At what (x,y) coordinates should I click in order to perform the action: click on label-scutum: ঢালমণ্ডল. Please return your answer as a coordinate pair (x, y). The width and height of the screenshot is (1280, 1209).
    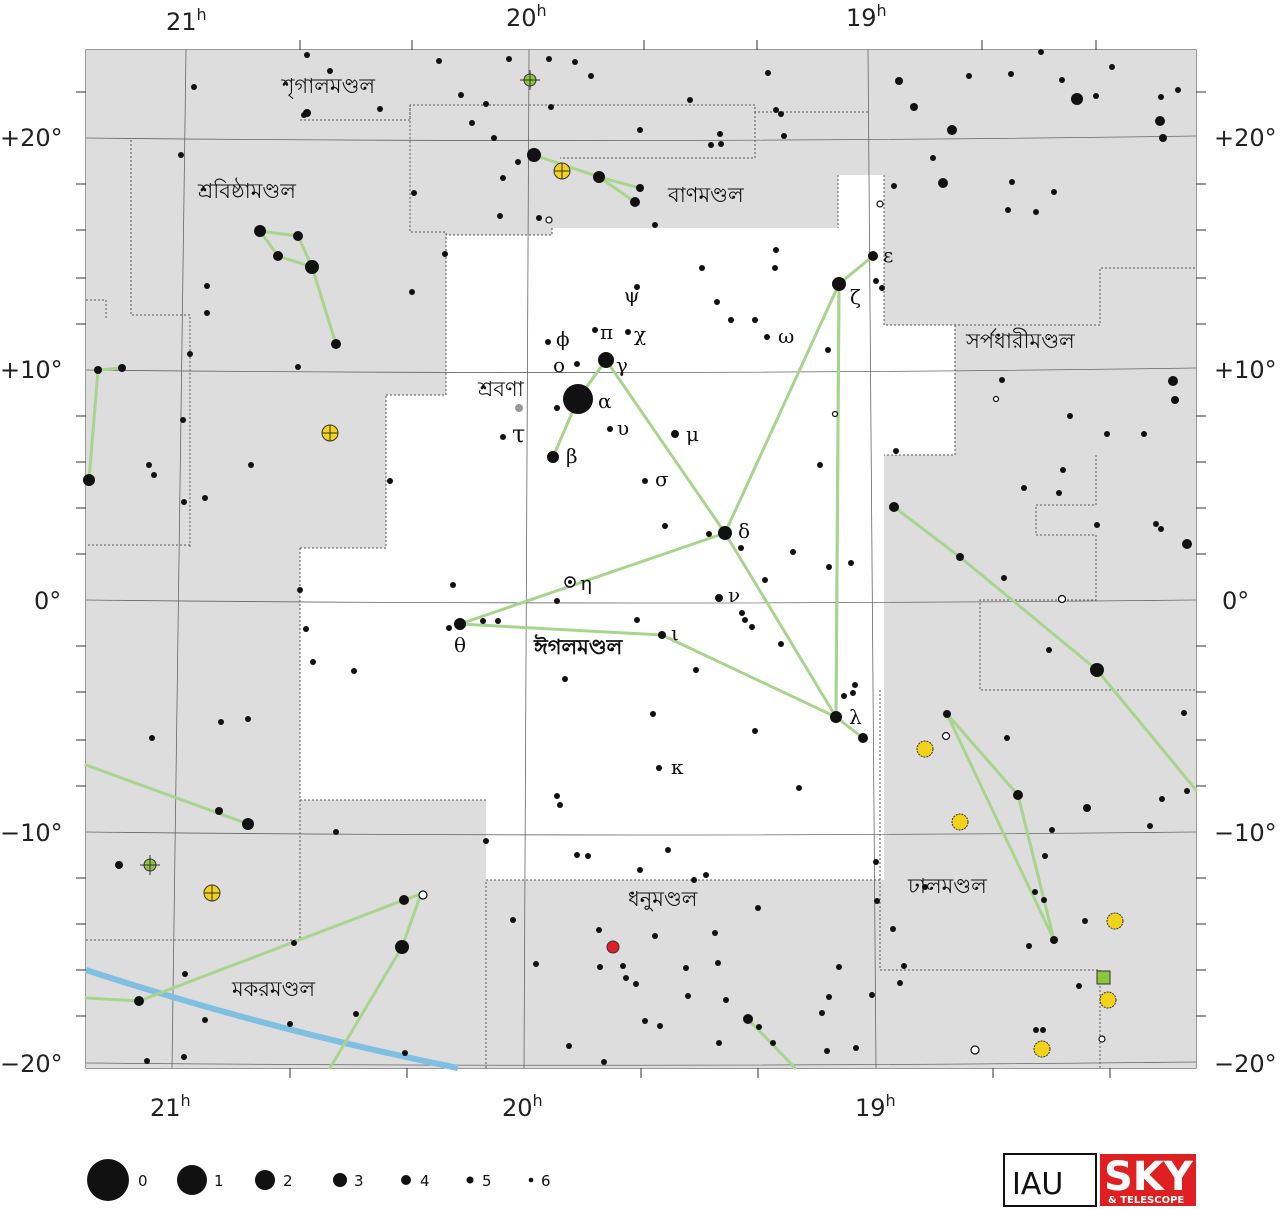
    Looking at the image, I should click on (947, 886).